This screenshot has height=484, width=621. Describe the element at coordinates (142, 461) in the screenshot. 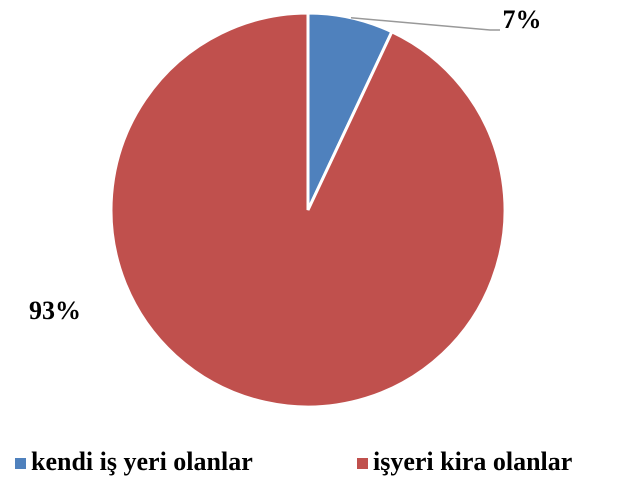

I see `legend-label: kendi iş yeri olanlar` at that location.